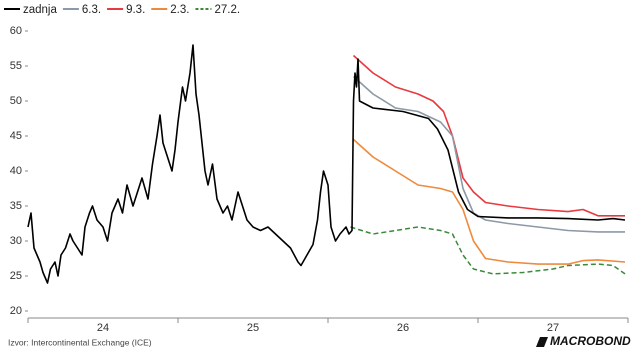  I want to click on x-tick-label: 27, so click(553, 328).